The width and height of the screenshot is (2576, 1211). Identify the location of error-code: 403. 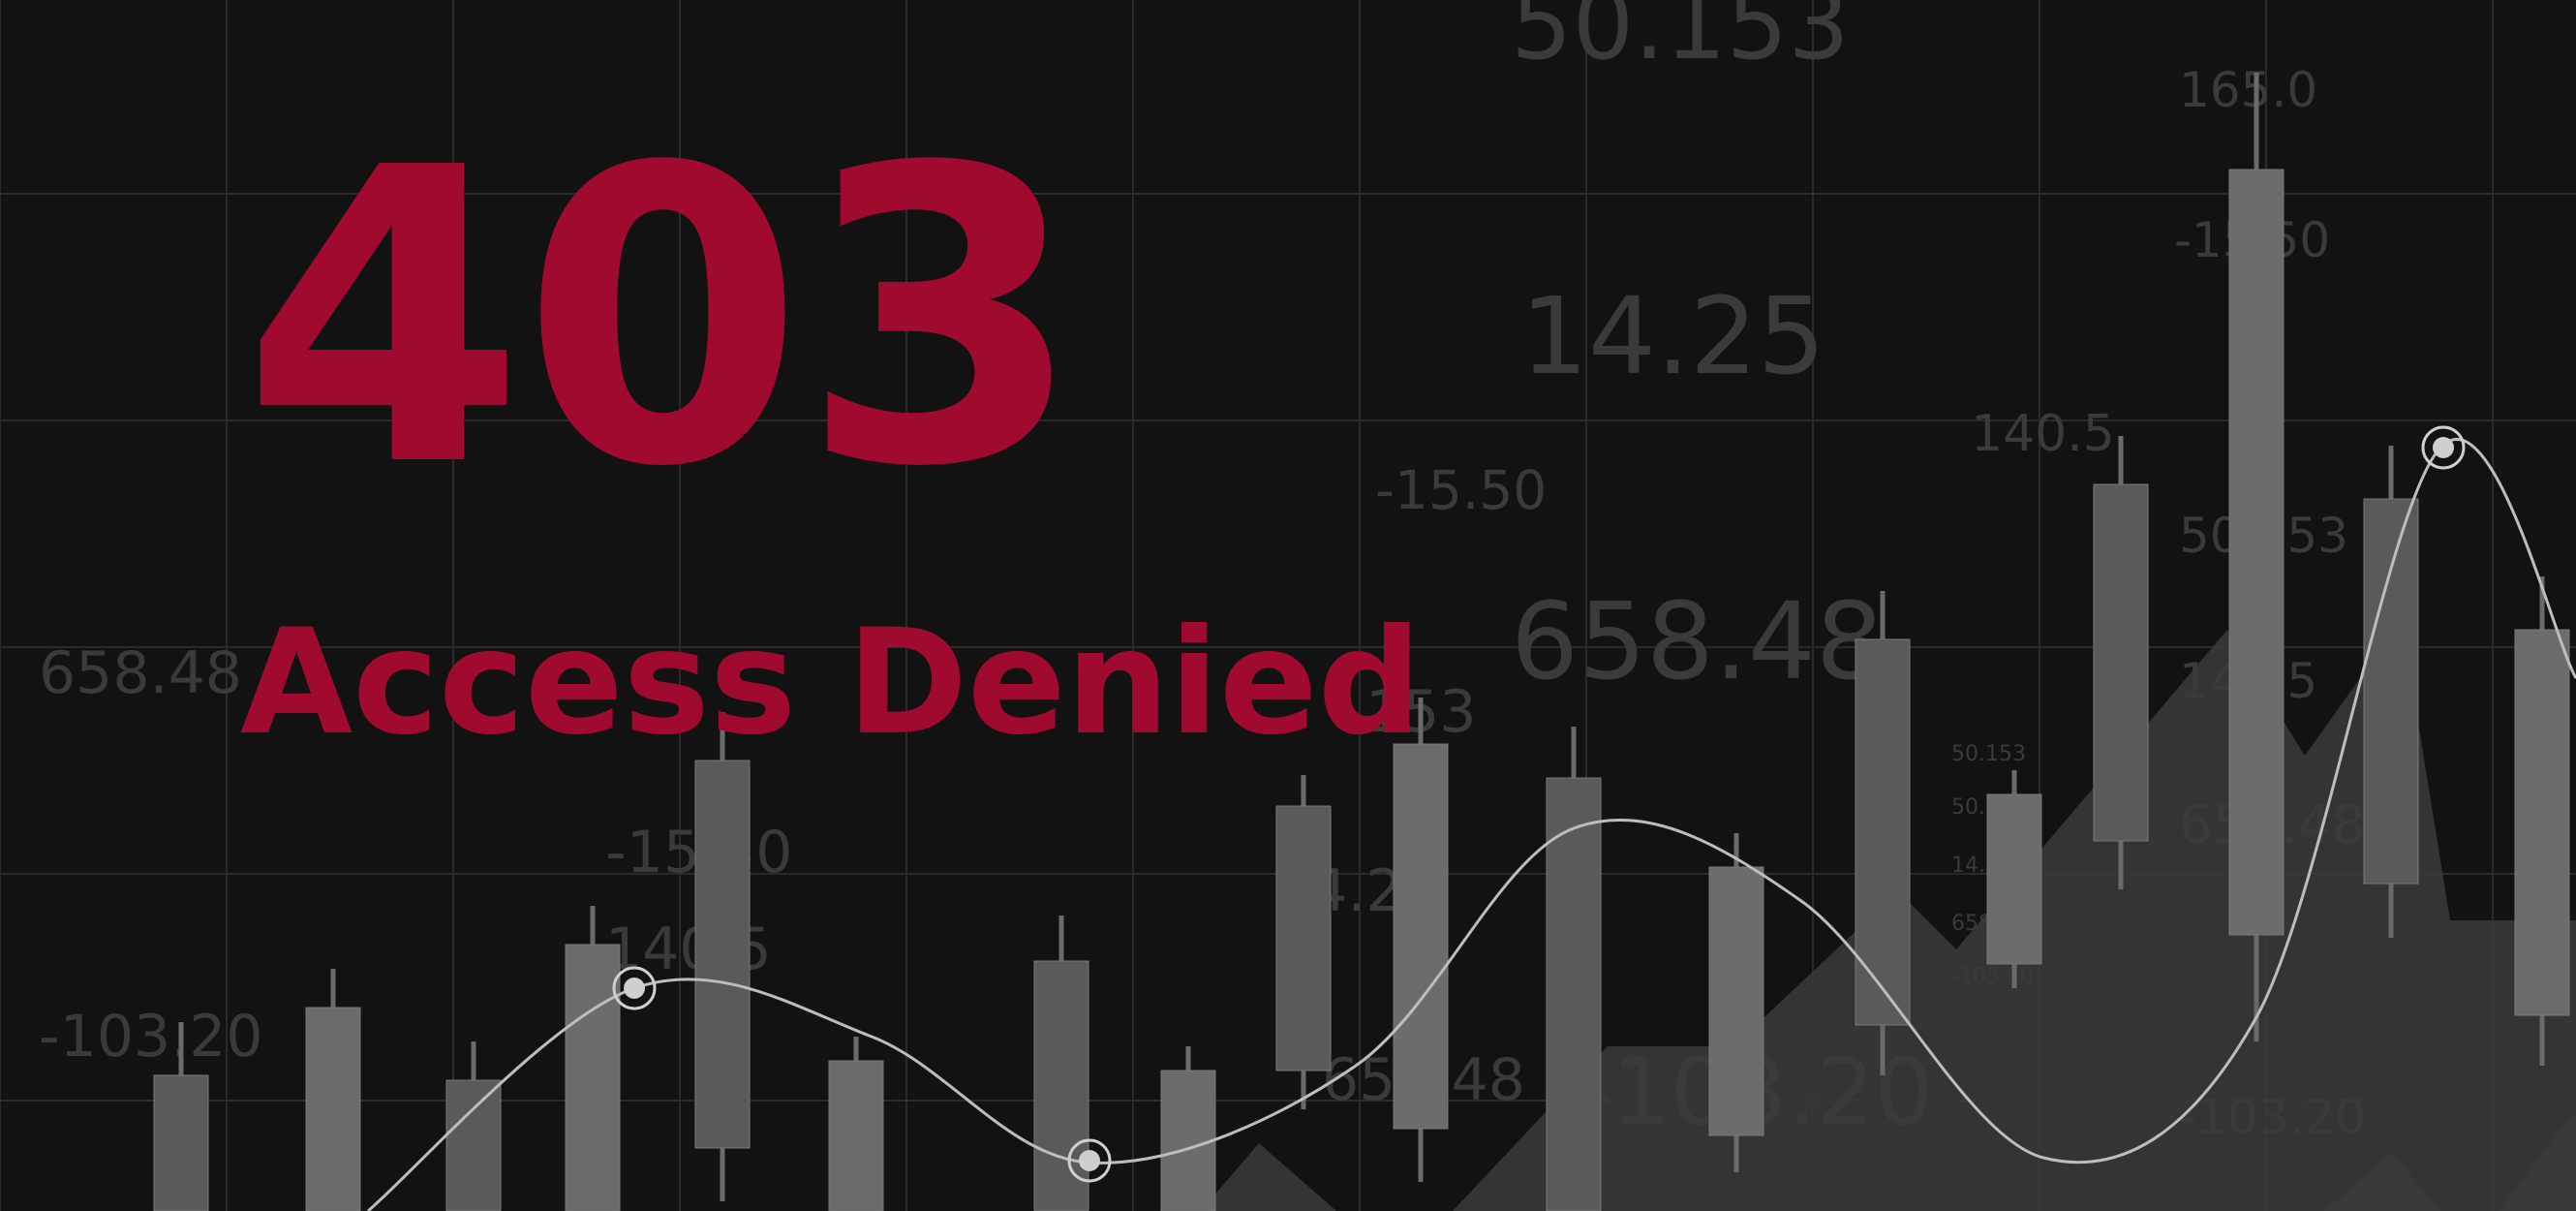
(663, 319).